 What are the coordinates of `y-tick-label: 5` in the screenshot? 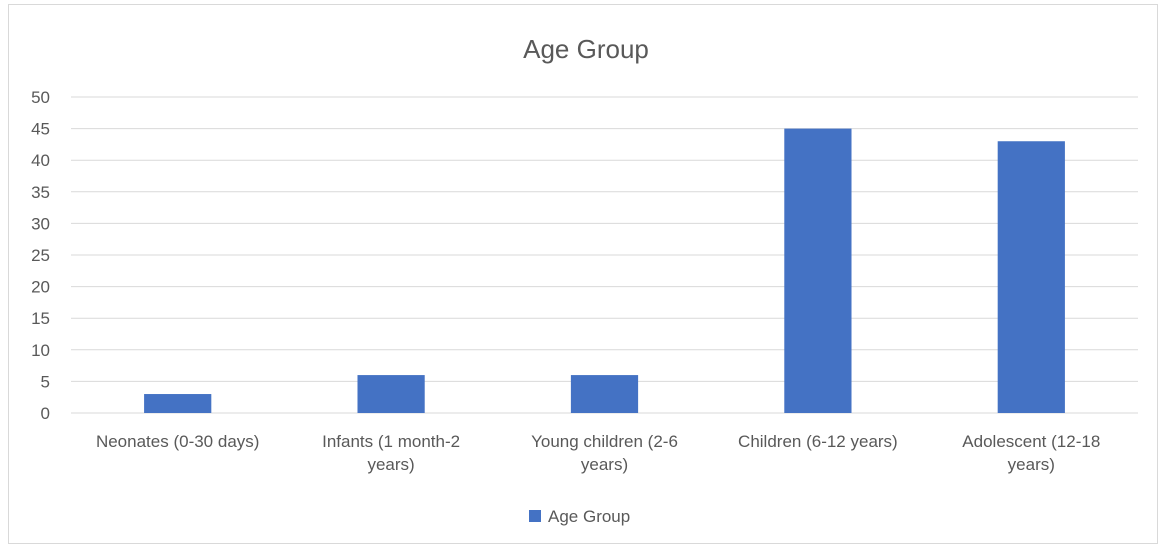 It's located at (45, 381).